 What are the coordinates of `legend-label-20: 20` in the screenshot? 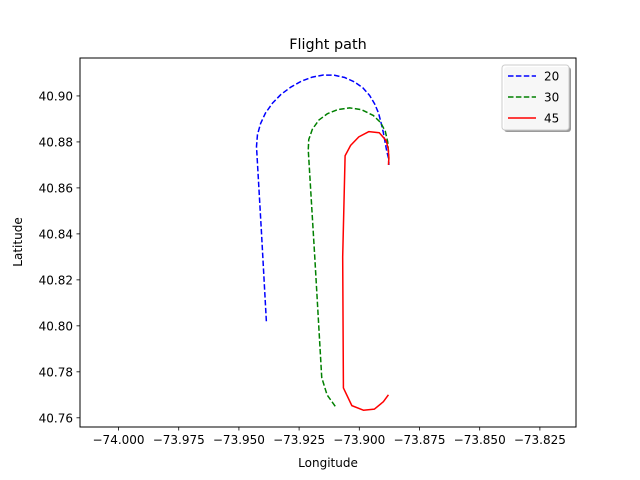 It's located at (551, 77).